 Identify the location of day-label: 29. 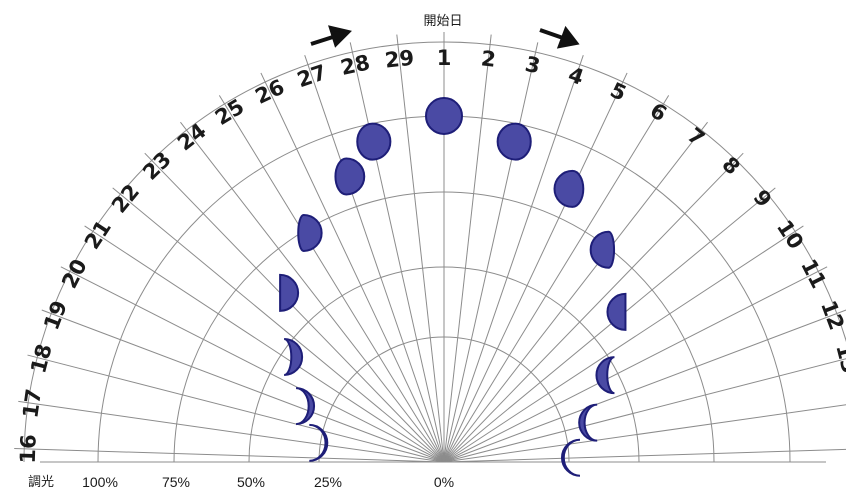
(400, 59).